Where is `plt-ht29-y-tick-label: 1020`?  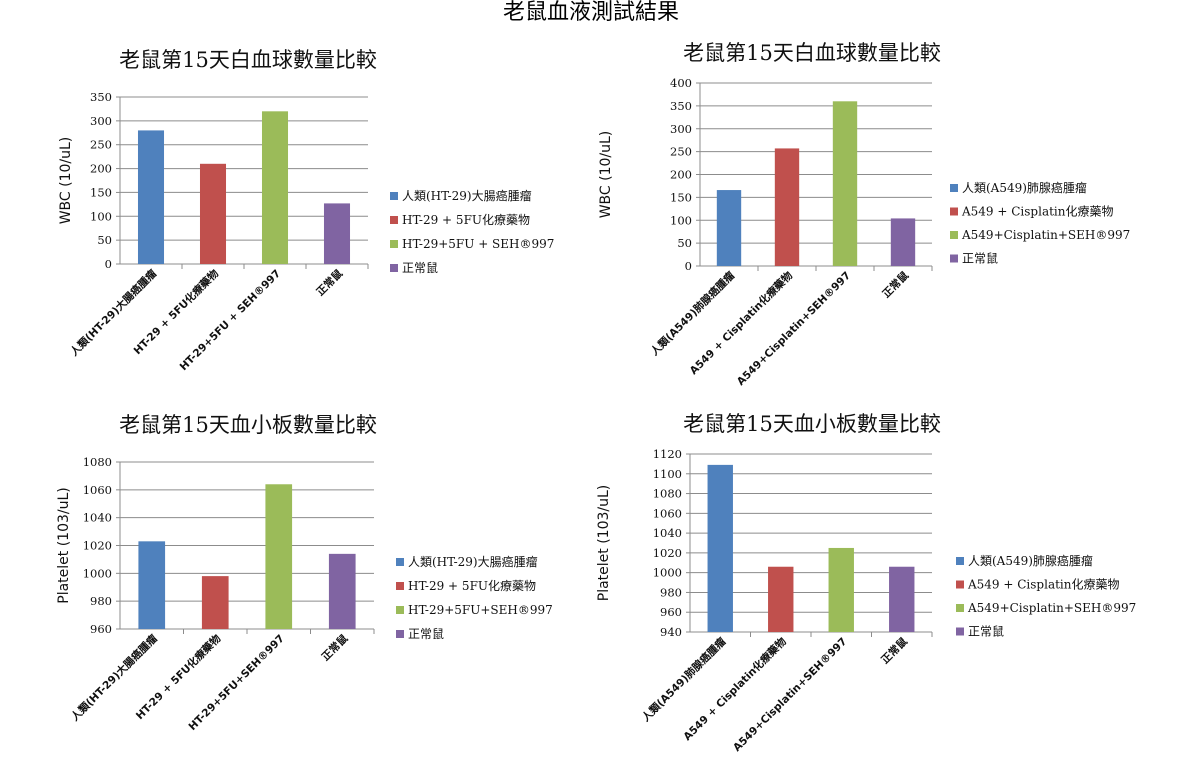 plt-ht29-y-tick-label: 1020 is located at coordinates (97, 546).